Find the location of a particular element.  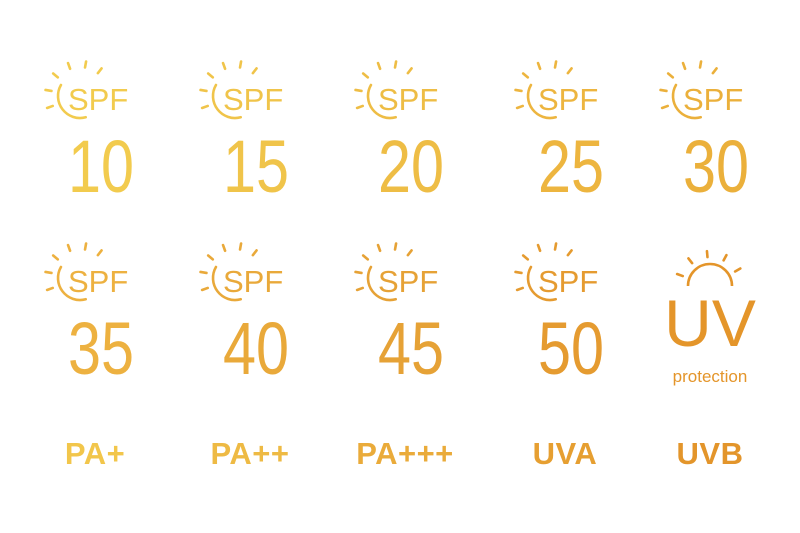

uv-protection-icon: UV protection is located at coordinates (710, 315).